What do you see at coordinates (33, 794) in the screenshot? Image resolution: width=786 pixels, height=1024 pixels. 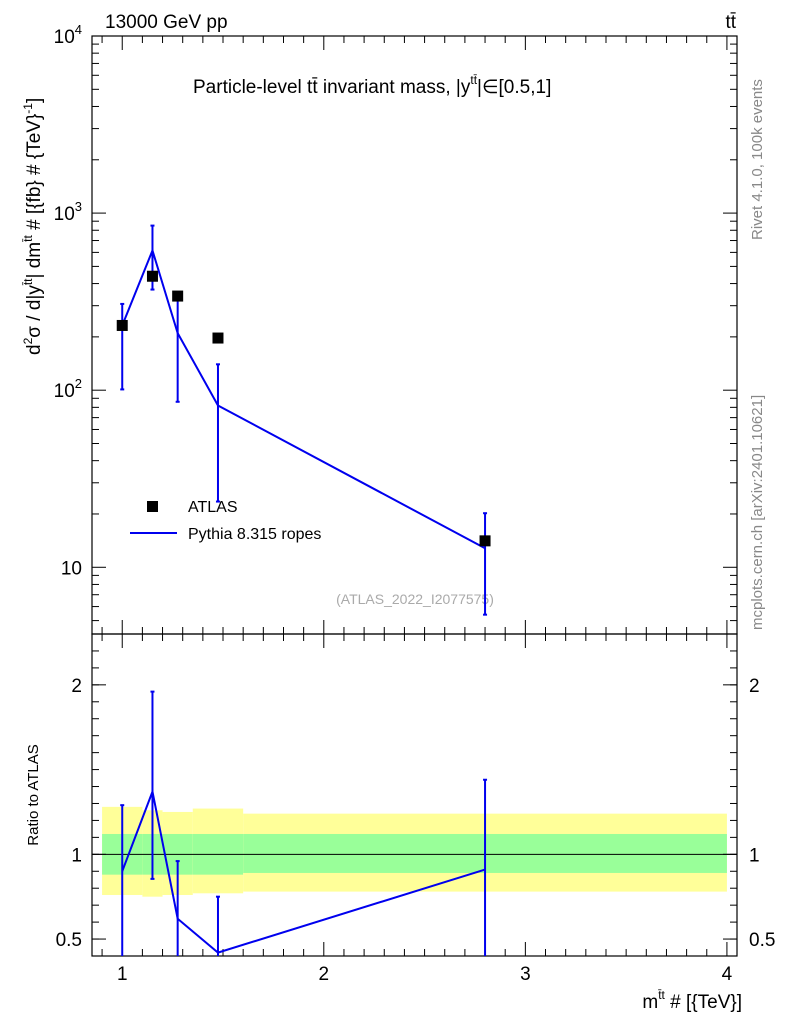 I see `ratio-ylabel: Ratio to ATLAS` at bounding box center [33, 794].